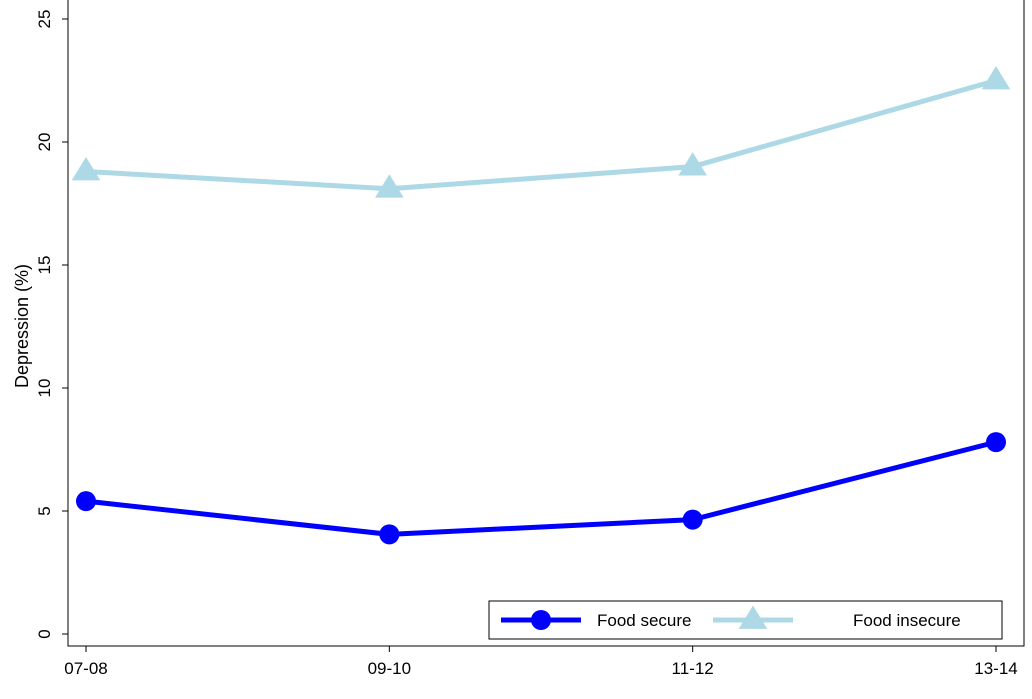 This screenshot has height=699, width=1032. What do you see at coordinates (541, 662) in the screenshot?
I see `x-axis: 07-08 09-10 11-12 13-14` at bounding box center [541, 662].